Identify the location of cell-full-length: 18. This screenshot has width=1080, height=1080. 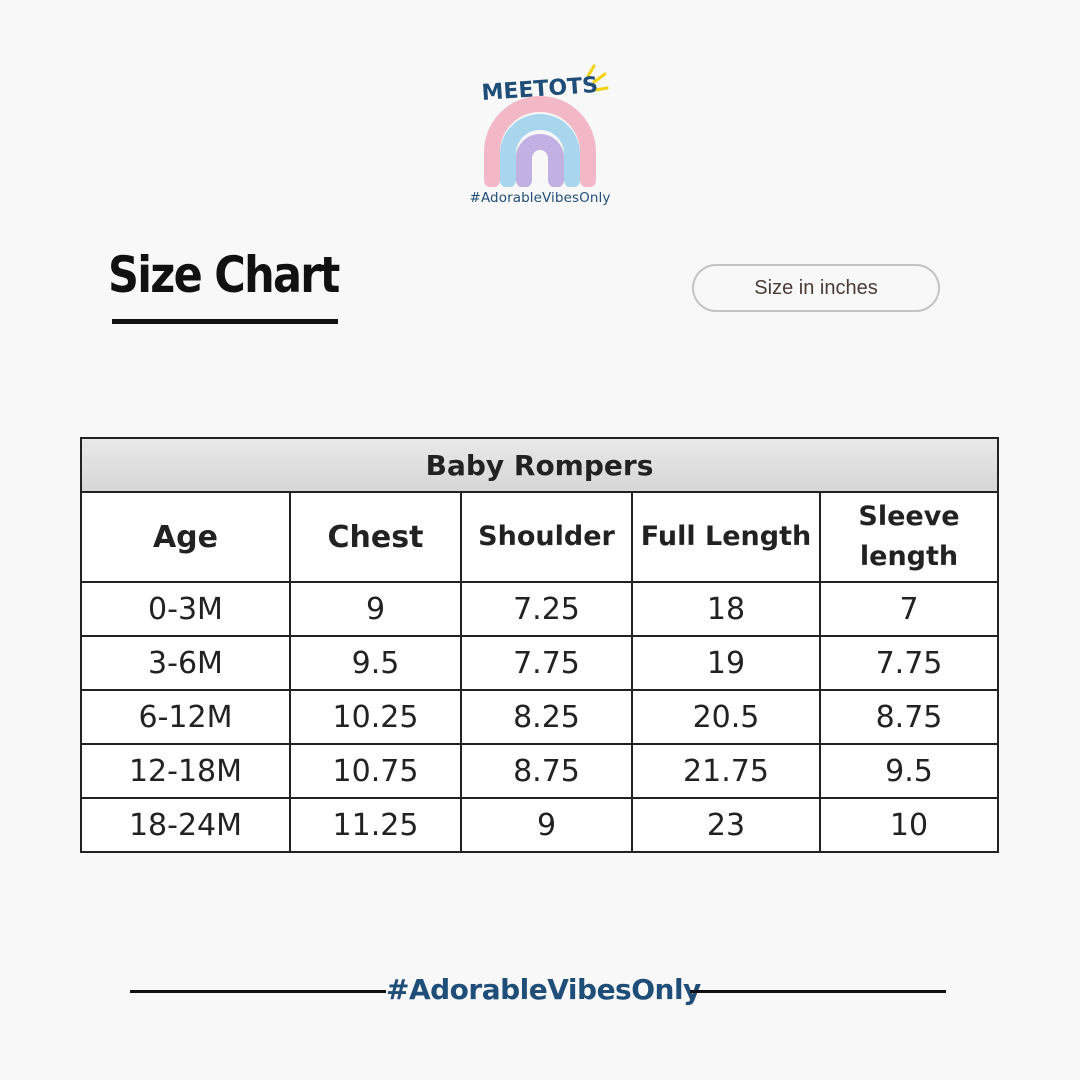
(726, 609).